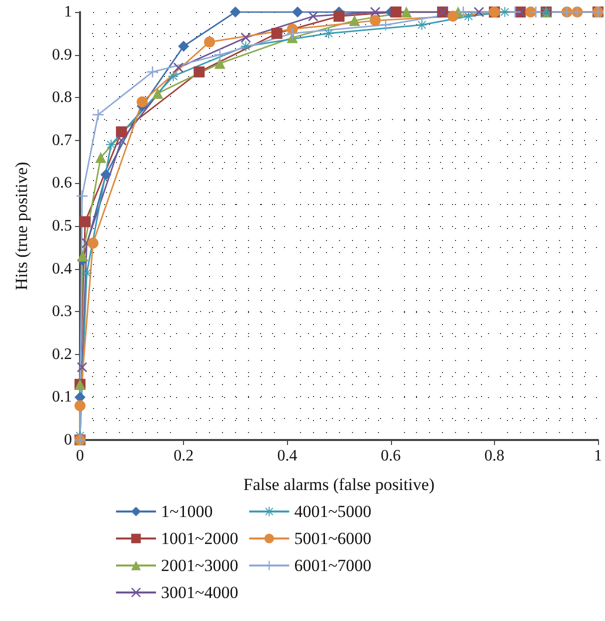 The image size is (605, 621). Describe the element at coordinates (333, 538) in the screenshot. I see `legend-label: 5001~6000` at that location.